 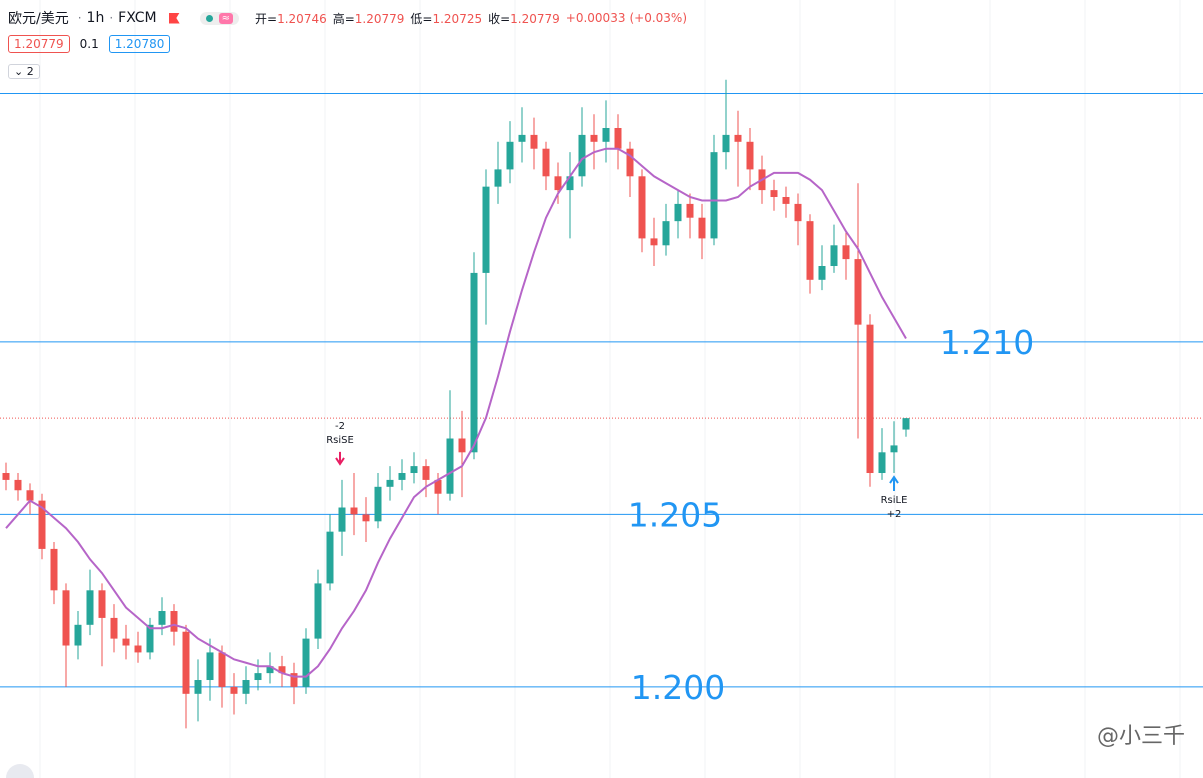 What do you see at coordinates (894, 500) in the screenshot?
I see `signal-label: RsiLE` at bounding box center [894, 500].